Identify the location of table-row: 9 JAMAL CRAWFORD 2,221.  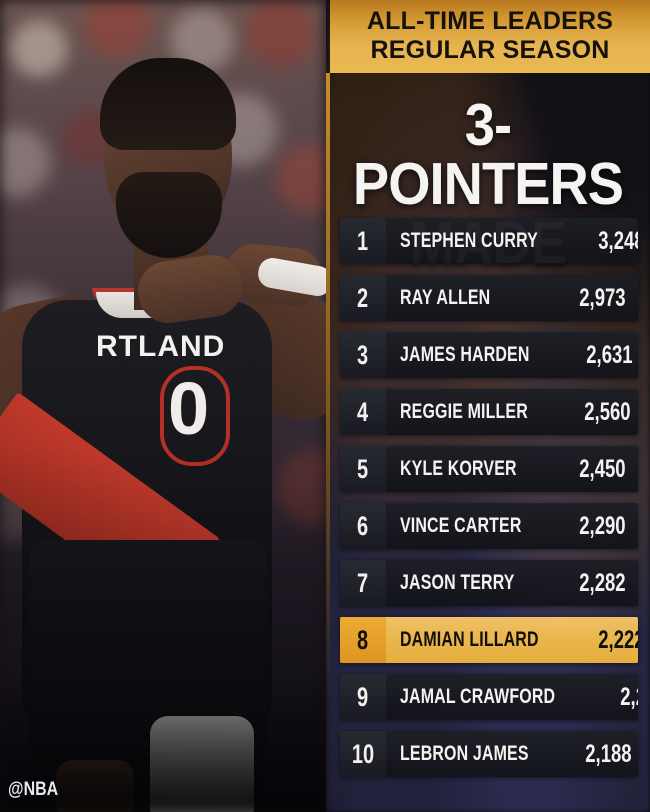
(489, 697).